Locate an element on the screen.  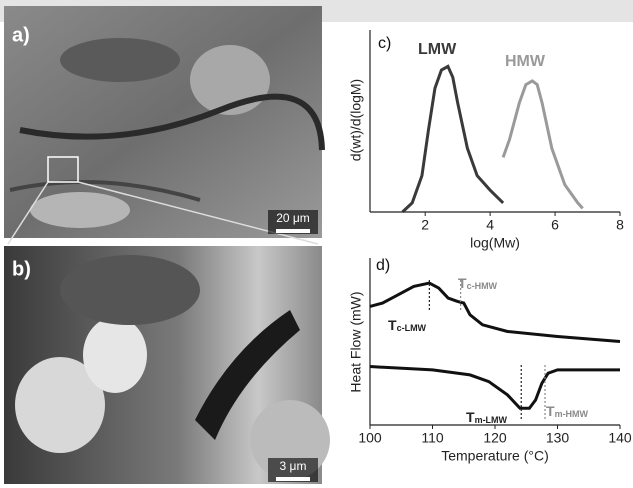
x-tick-label: 2 is located at coordinates (425, 225).